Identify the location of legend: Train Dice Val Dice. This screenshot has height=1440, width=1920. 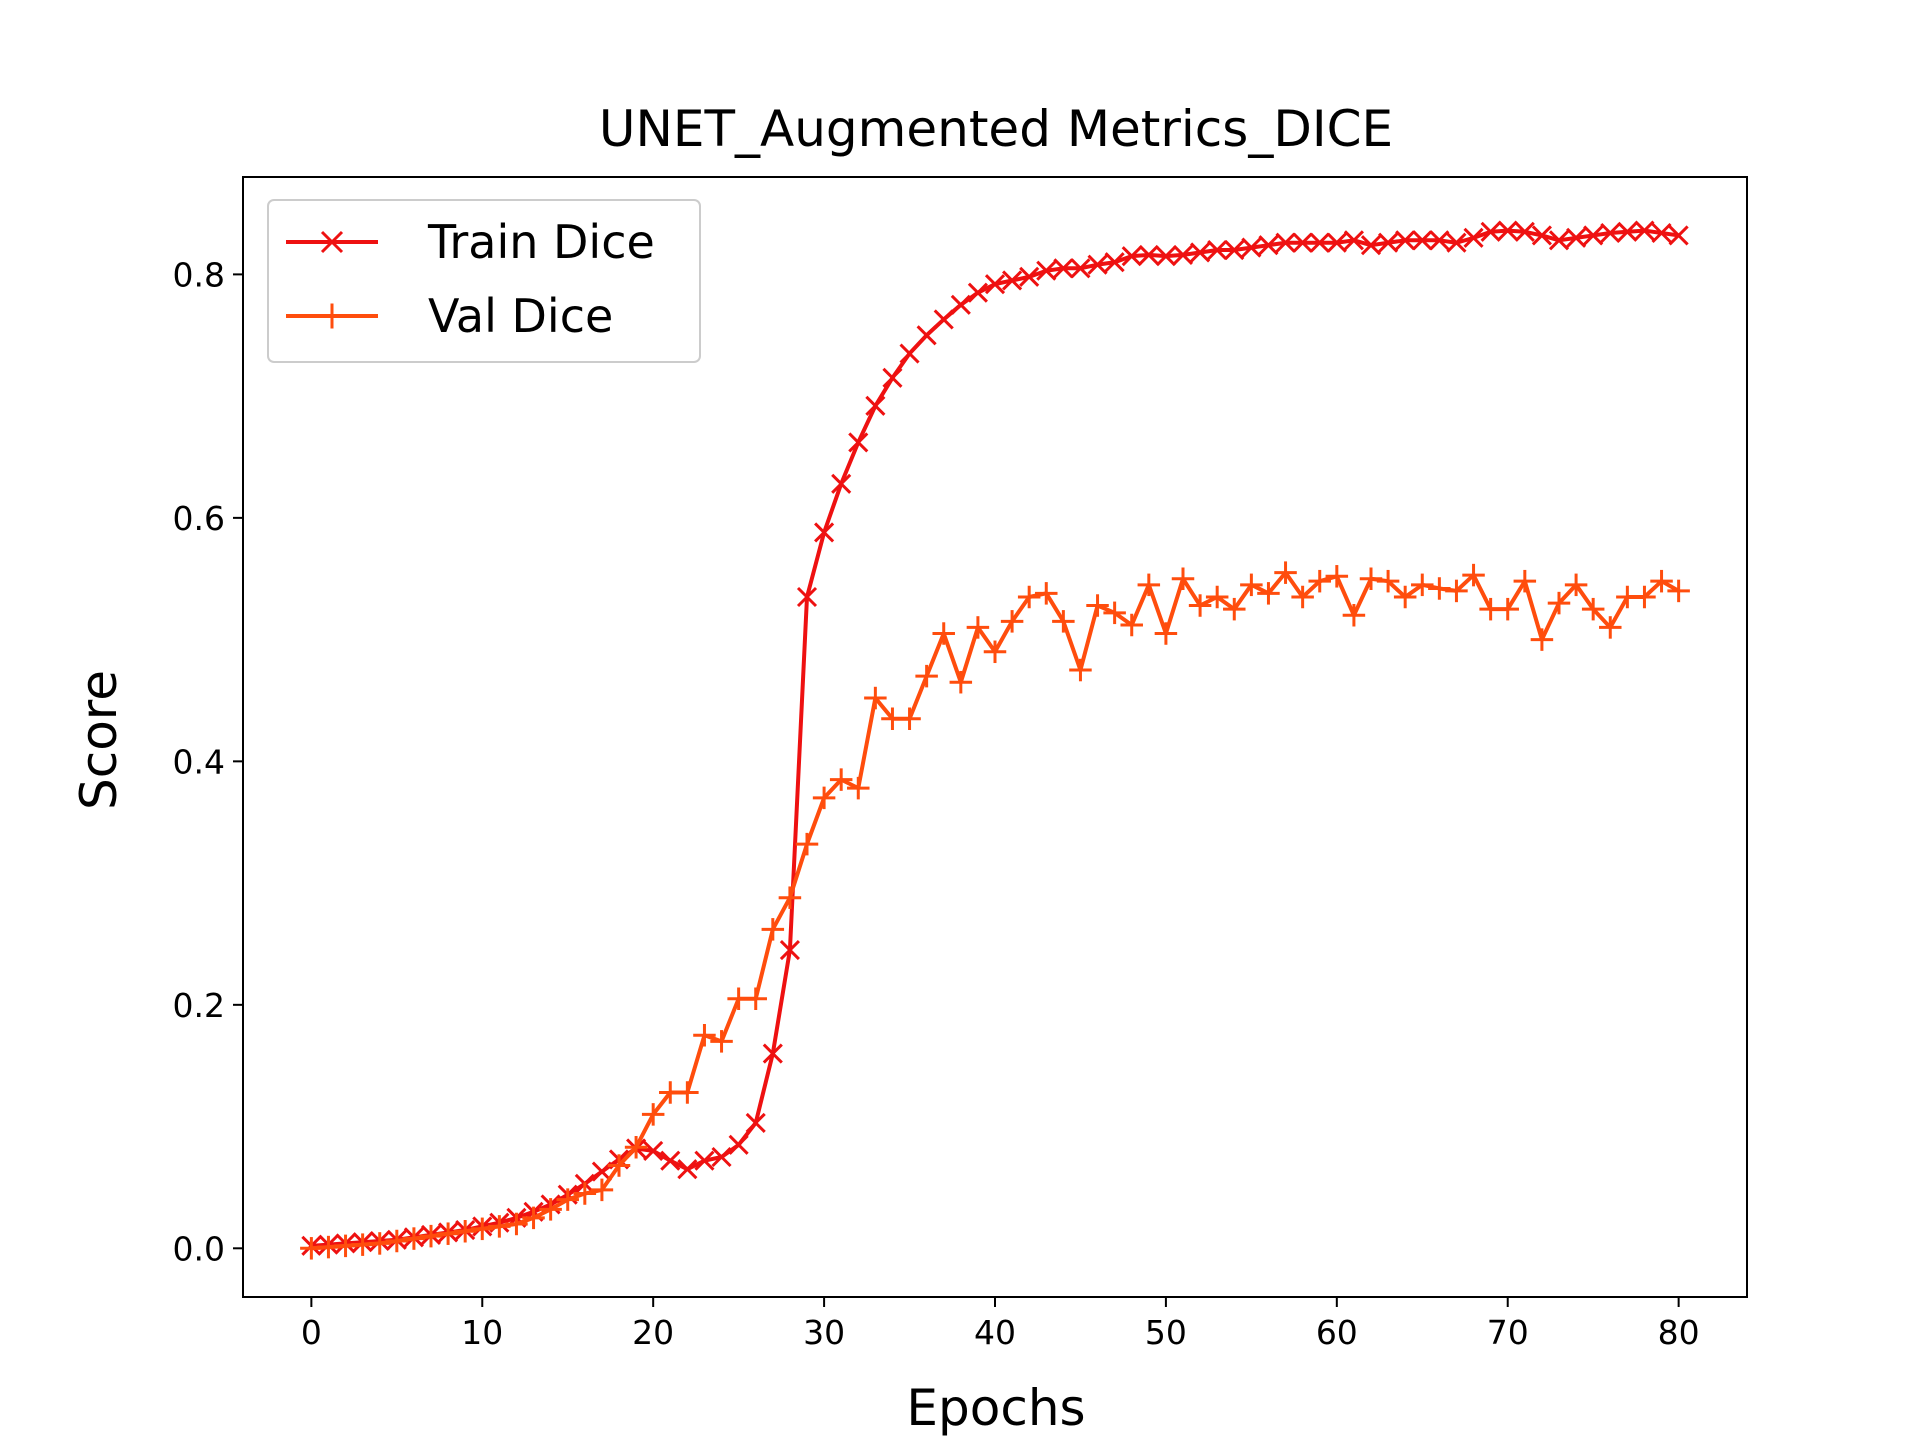
(484, 281).